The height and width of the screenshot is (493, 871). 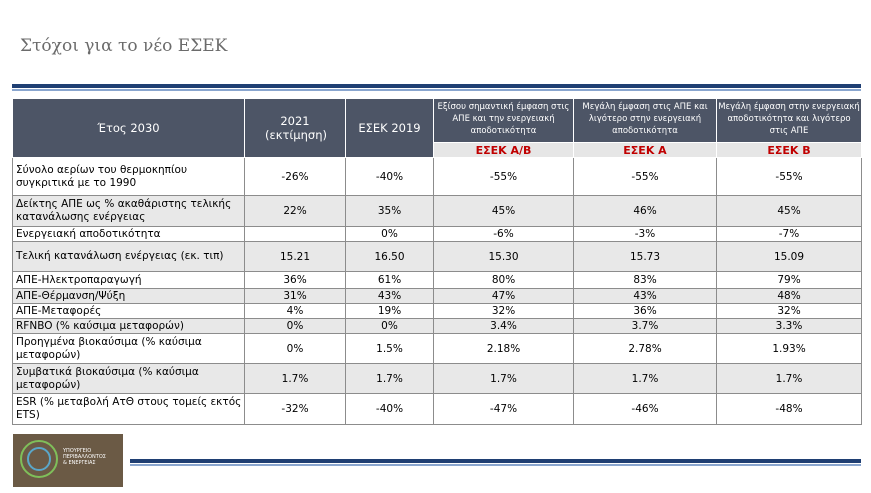 I want to click on cell-scenario-ab: 80%, so click(x=503, y=280).